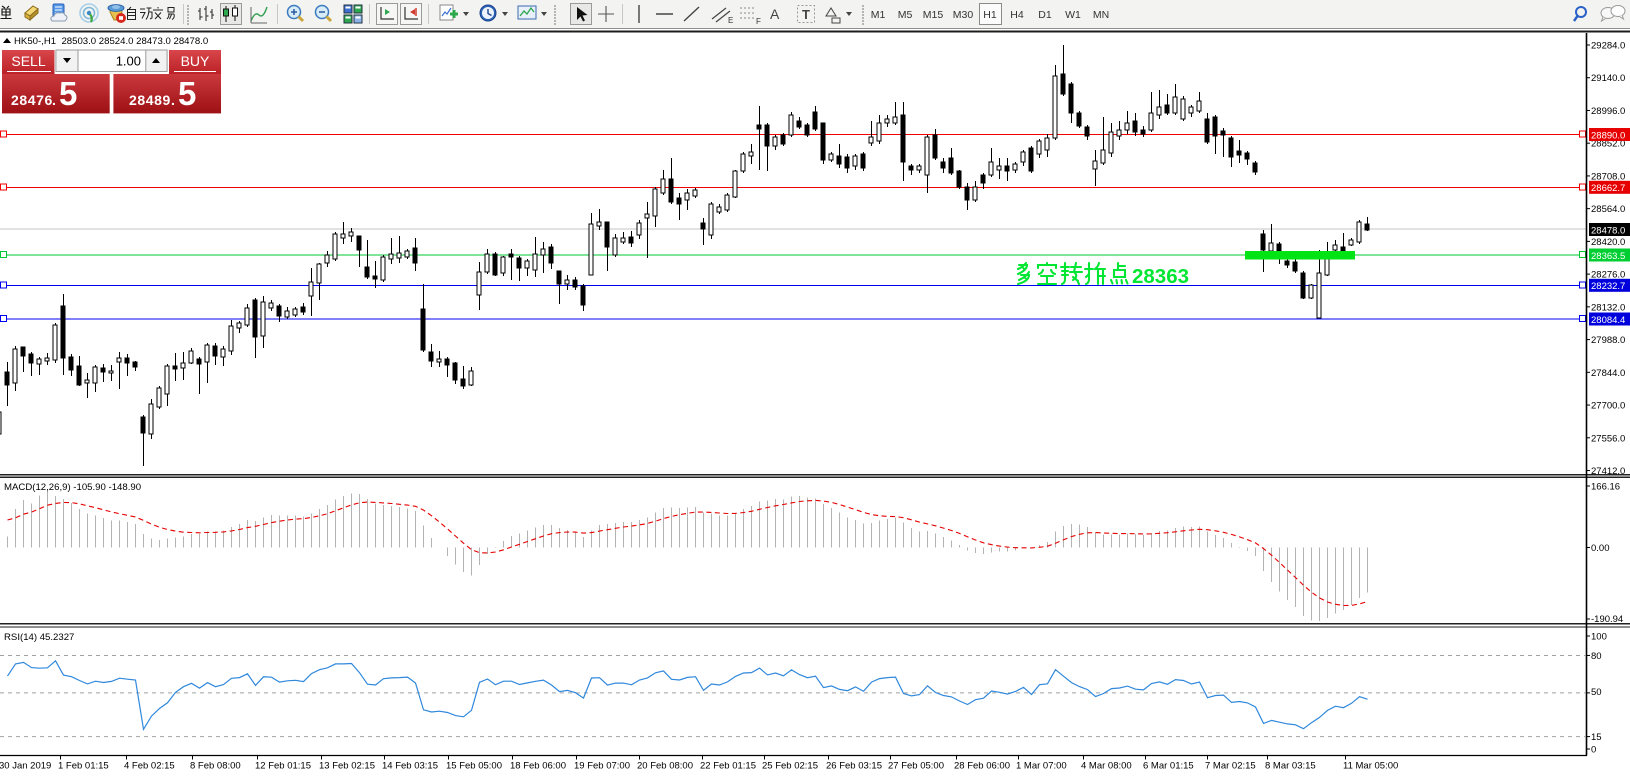 The image size is (1630, 777). What do you see at coordinates (1041, 766) in the screenshot?
I see `svg-text: 1 Mar 07:00` at bounding box center [1041, 766].